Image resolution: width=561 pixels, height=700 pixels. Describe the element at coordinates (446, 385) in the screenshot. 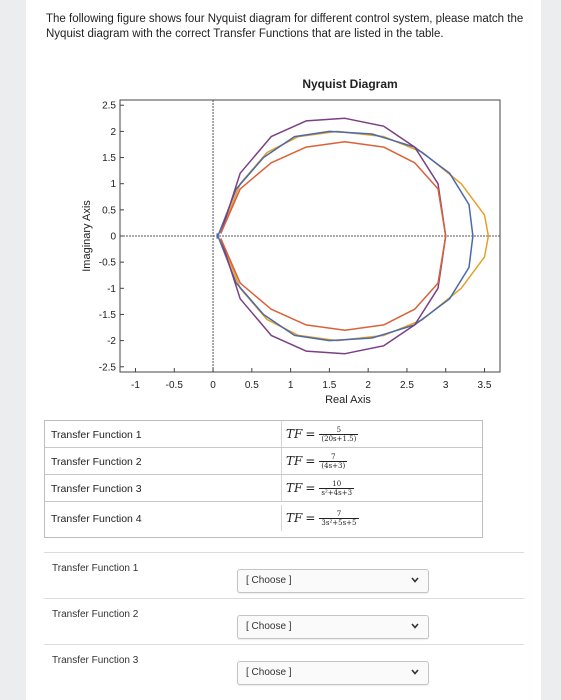

I see `x-tick-label: 3` at that location.